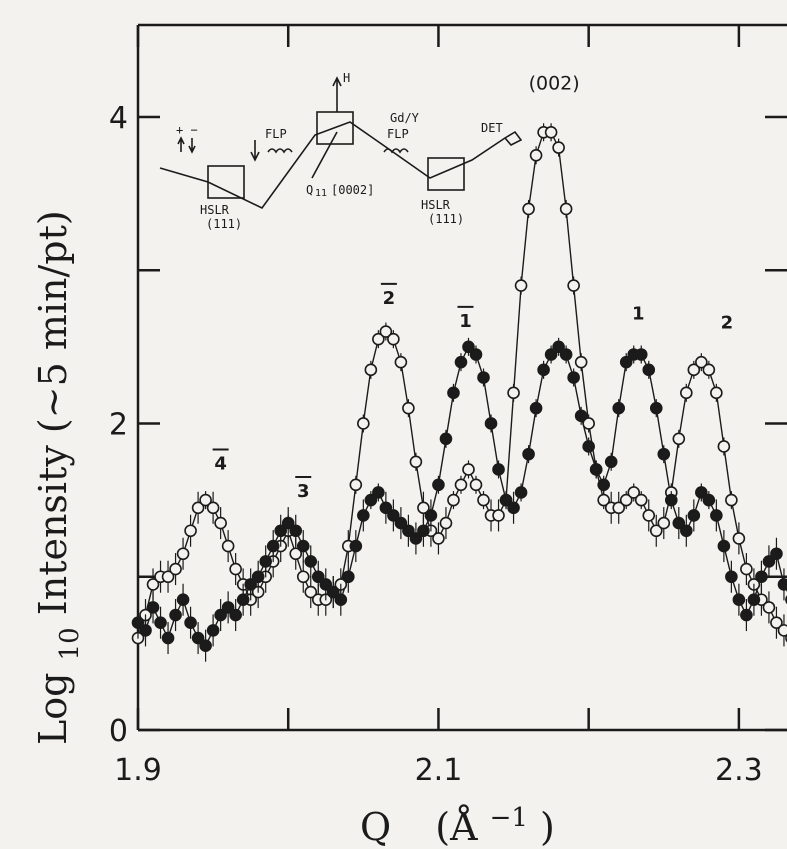 The width and height of the screenshot is (787, 849). Describe the element at coordinates (554, 83) in the screenshot. I see `peak-label: (002)` at that location.